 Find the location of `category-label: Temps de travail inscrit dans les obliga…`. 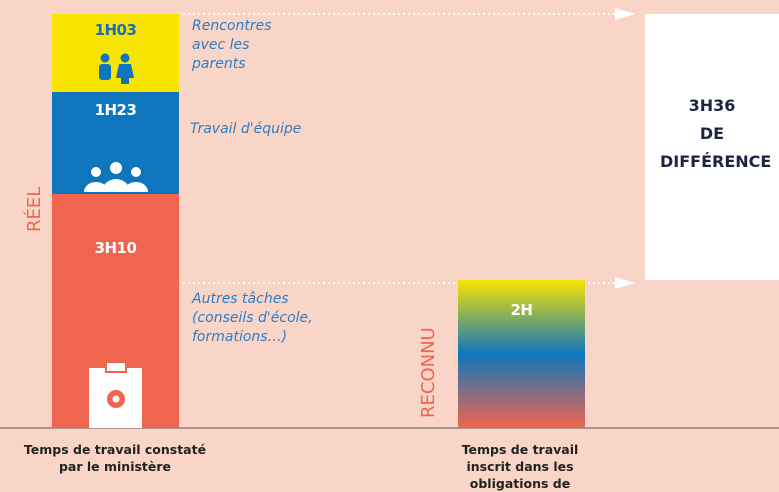

category-label: Temps de travail inscrit dans les obliga… is located at coordinates (520, 466).